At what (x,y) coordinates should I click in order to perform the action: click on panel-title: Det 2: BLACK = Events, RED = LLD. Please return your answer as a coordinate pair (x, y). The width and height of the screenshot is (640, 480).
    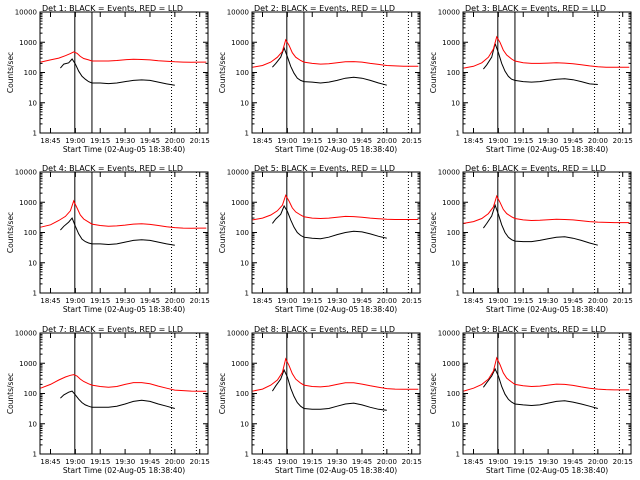
    Looking at the image, I should click on (324, 8).